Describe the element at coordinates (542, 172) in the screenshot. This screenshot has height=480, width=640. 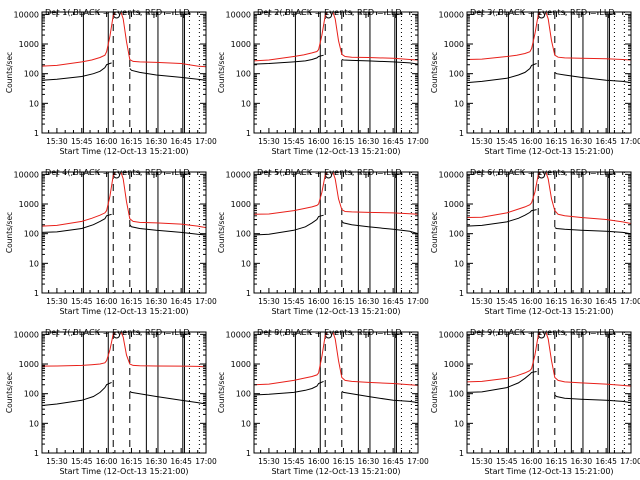
I see `panel-title: Det 6(,BLACK = Events, RED = LLD` at that location.